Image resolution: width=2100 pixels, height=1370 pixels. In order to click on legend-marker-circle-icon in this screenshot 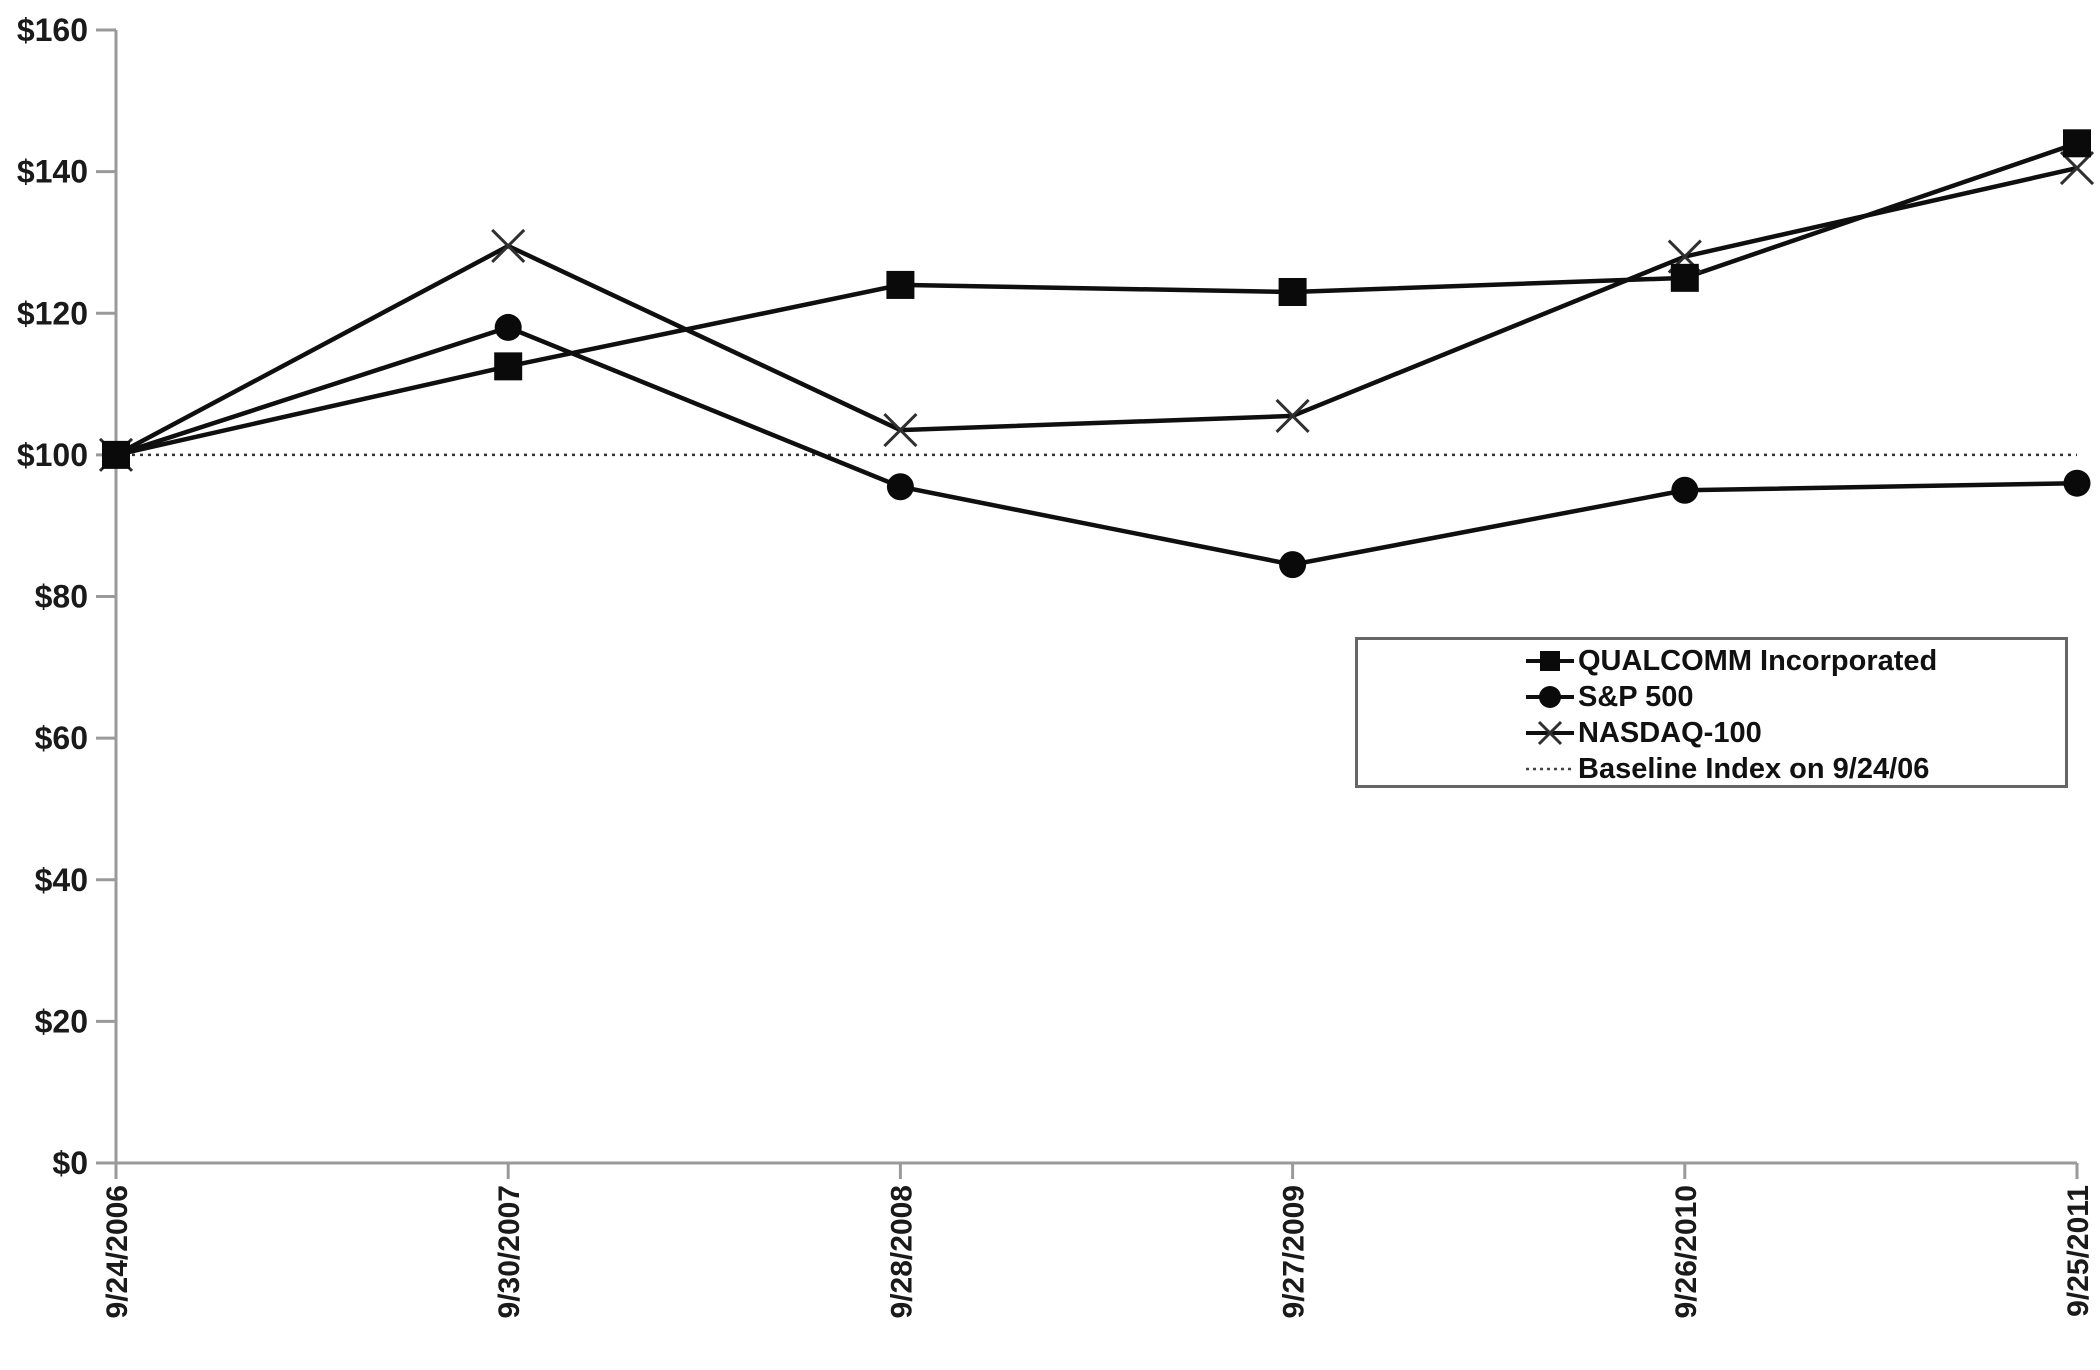, I will do `click(1550, 697)`.